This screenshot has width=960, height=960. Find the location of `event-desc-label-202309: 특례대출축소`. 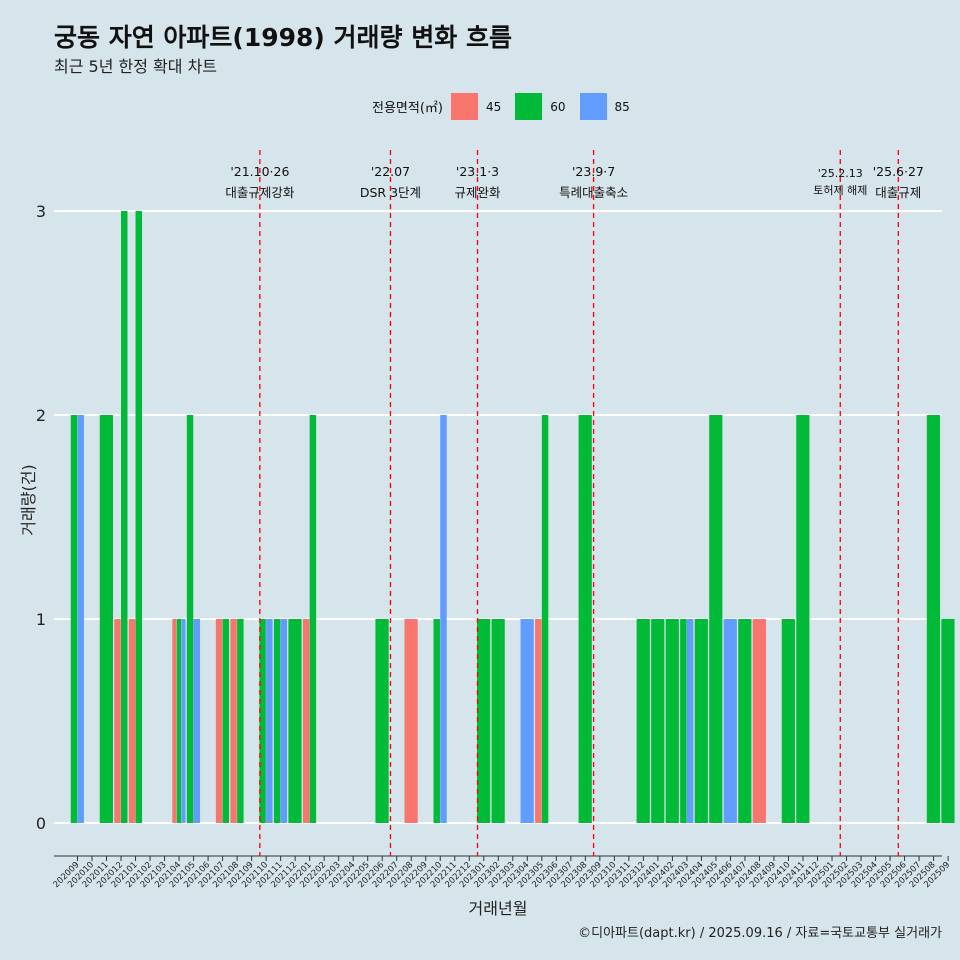

event-desc-label-202309: 특례대출축소 is located at coordinates (593, 192).